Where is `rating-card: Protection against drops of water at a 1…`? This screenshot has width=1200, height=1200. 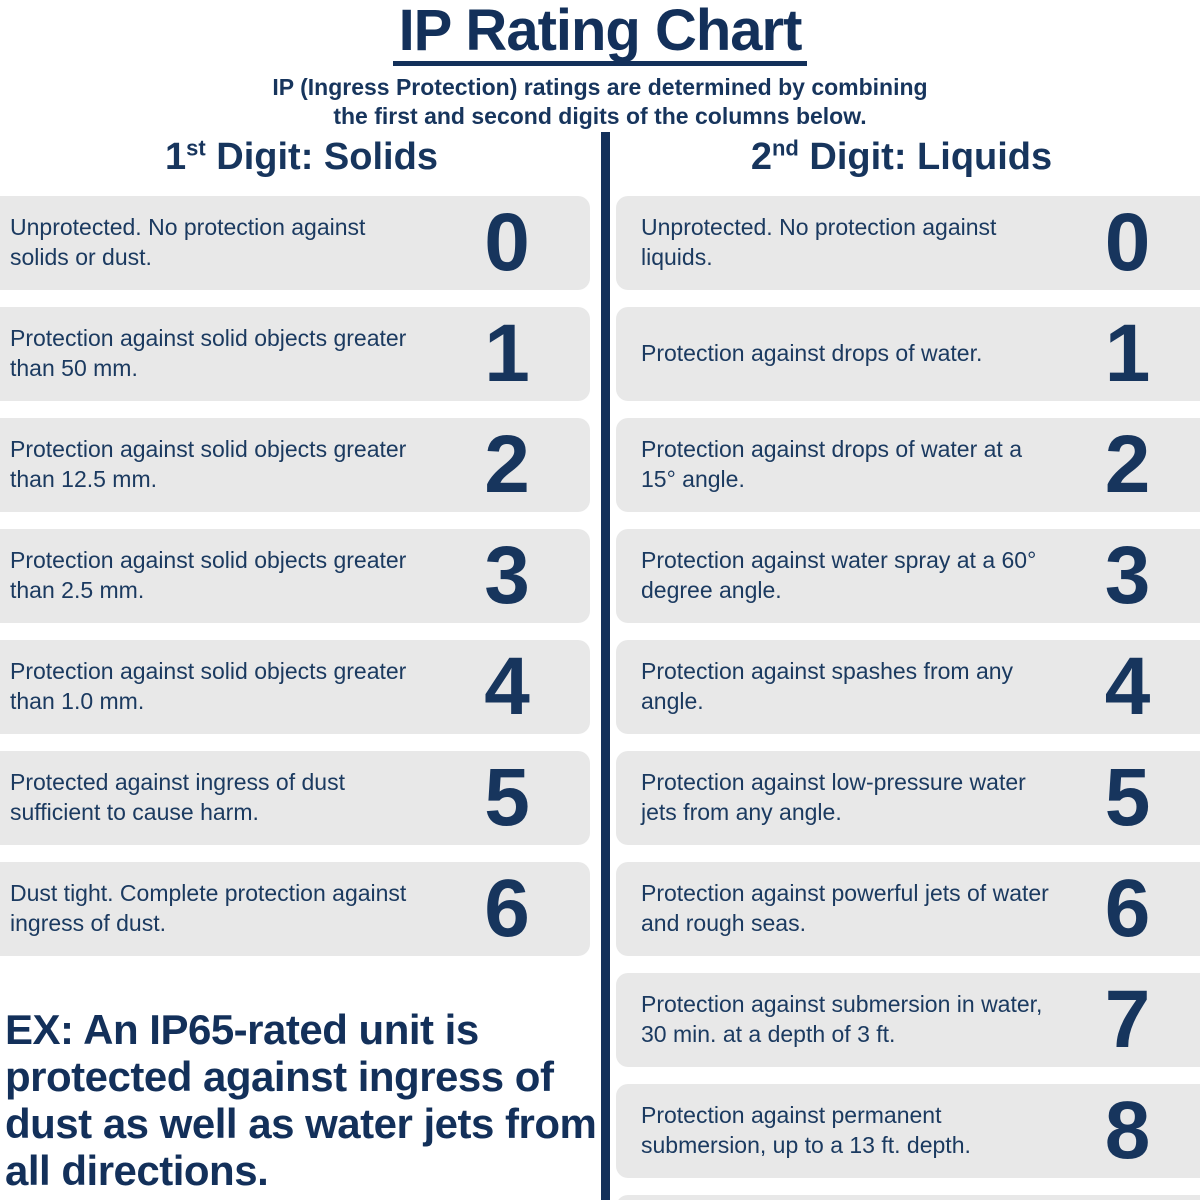 rating-card: Protection against drops of water at a 1… is located at coordinates (908, 465).